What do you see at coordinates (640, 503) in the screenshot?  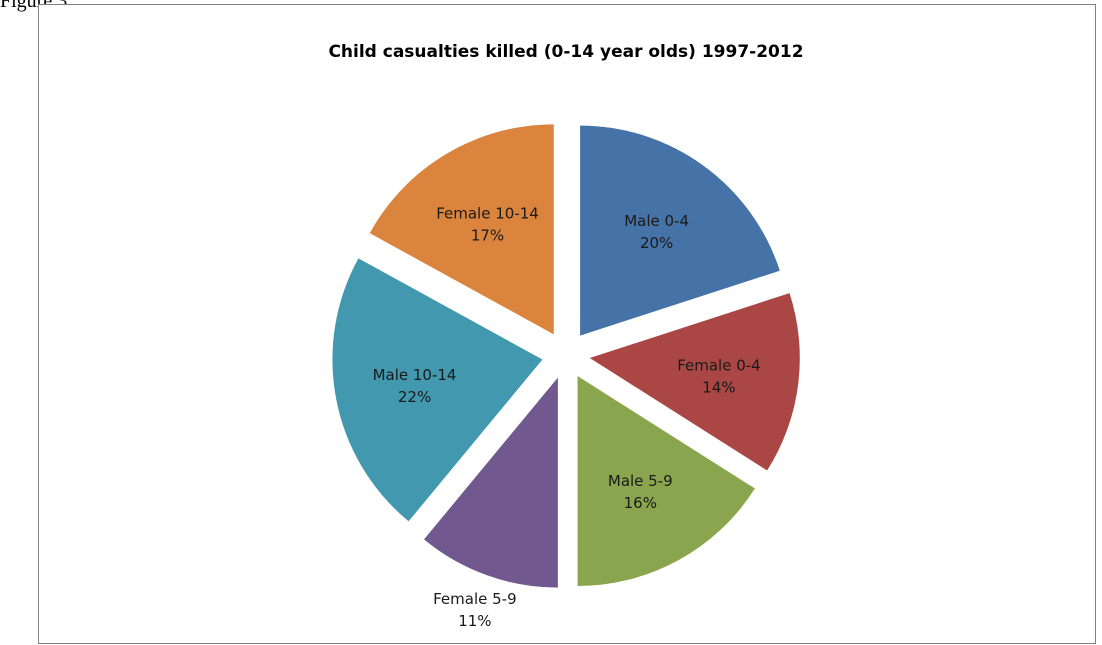 I see `slice-percent: 16%` at bounding box center [640, 503].